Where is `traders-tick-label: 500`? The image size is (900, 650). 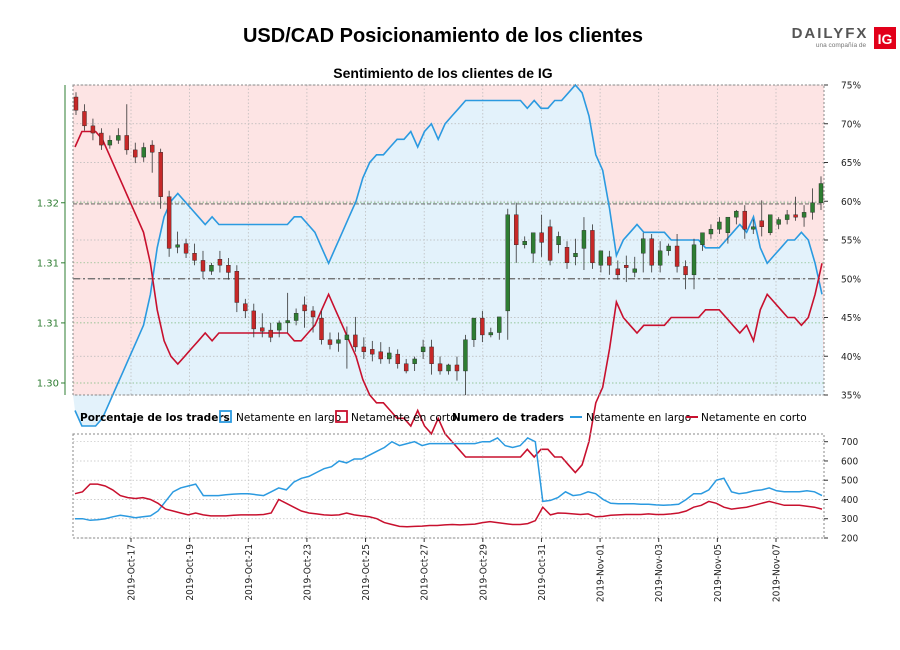
traders-tick-label: 500 is located at coordinates (849, 481).